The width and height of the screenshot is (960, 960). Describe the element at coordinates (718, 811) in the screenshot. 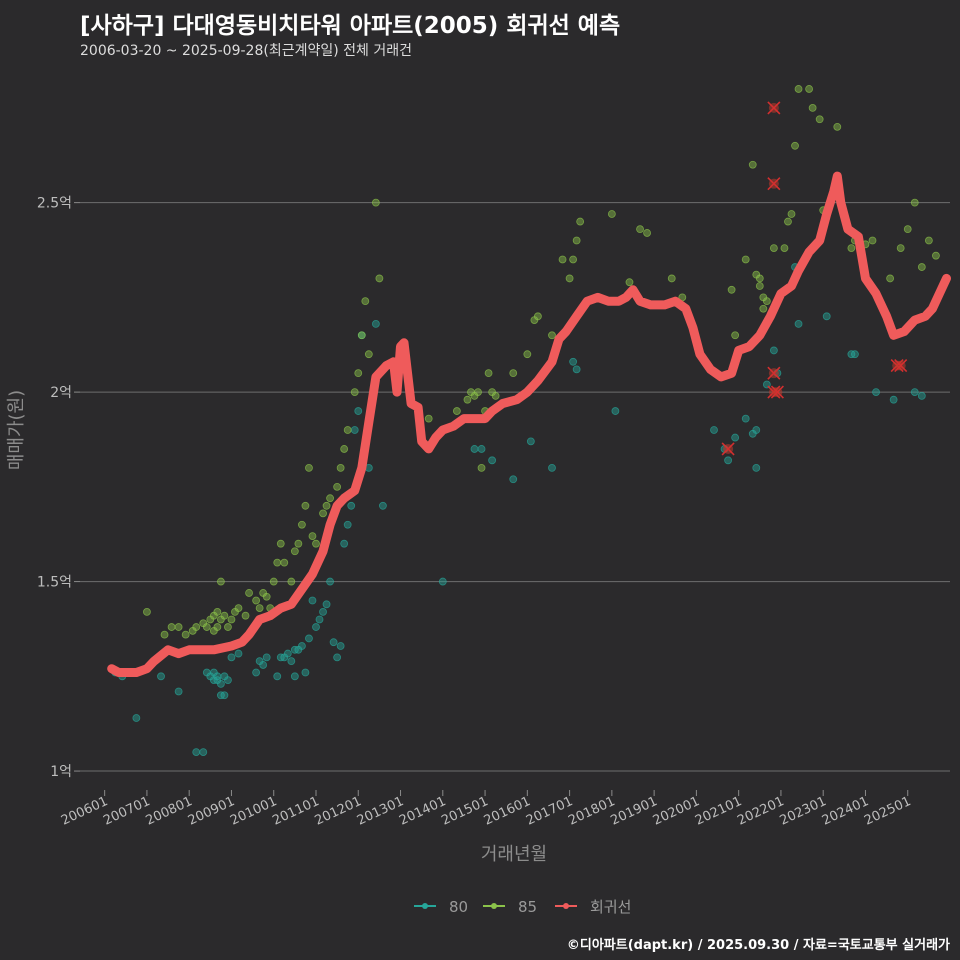

I see `x-tick-label: 202101` at that location.